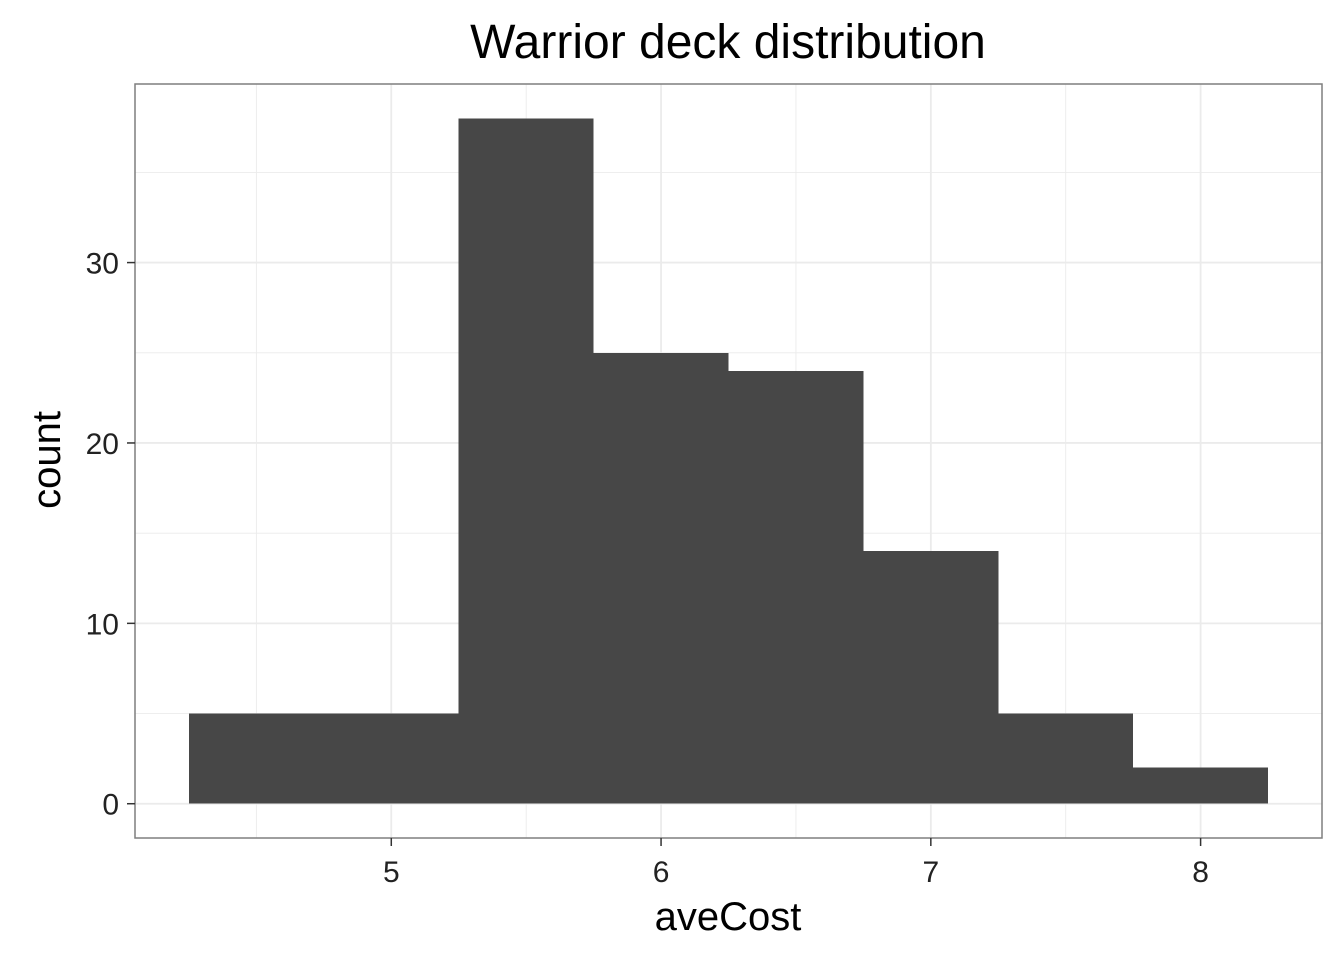 Image resolution: width=1344 pixels, height=965 pixels. What do you see at coordinates (930, 872) in the screenshot?
I see `x-tick-label: 7` at bounding box center [930, 872].